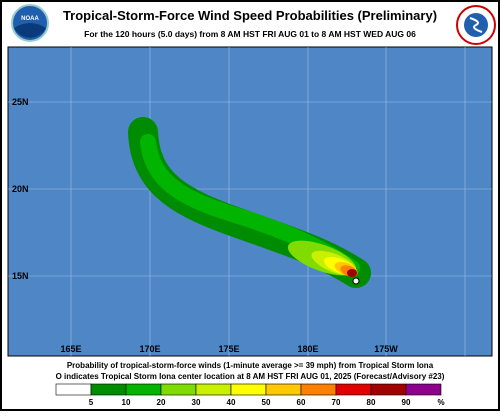  I want to click on legend-label: 70, so click(336, 402).